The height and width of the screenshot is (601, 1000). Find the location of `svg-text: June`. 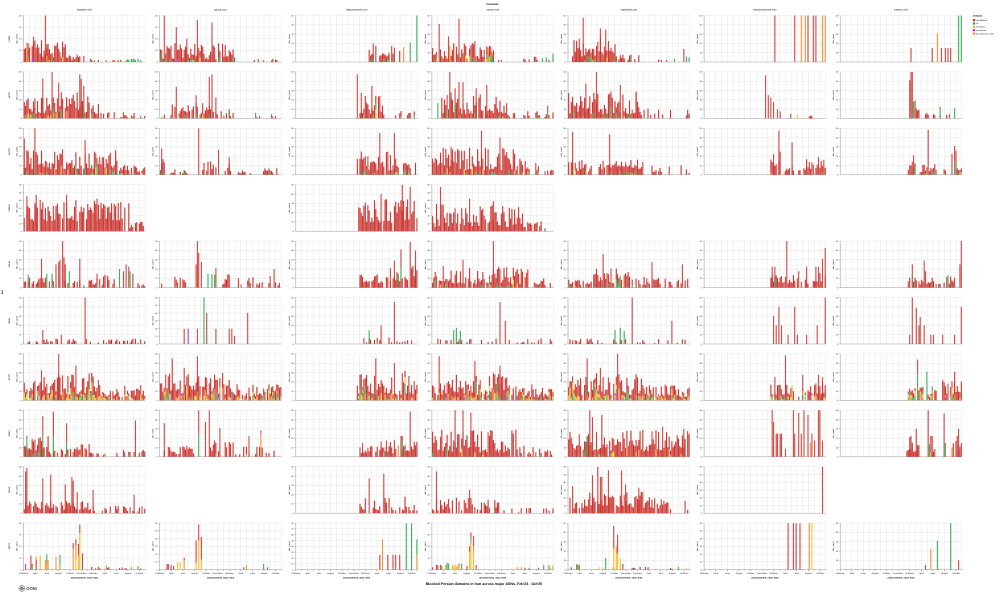

svg-text: June is located at coordinates (47, 573).